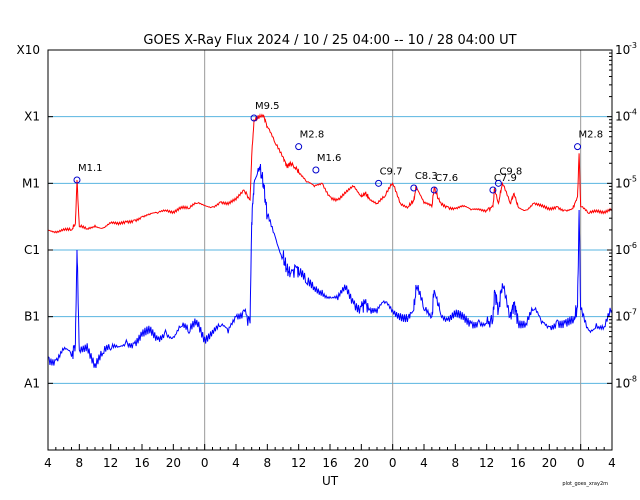 The image size is (640, 500). Describe the element at coordinates (633, 112) in the screenshot. I see `right-tick-exponent: -4` at that location.